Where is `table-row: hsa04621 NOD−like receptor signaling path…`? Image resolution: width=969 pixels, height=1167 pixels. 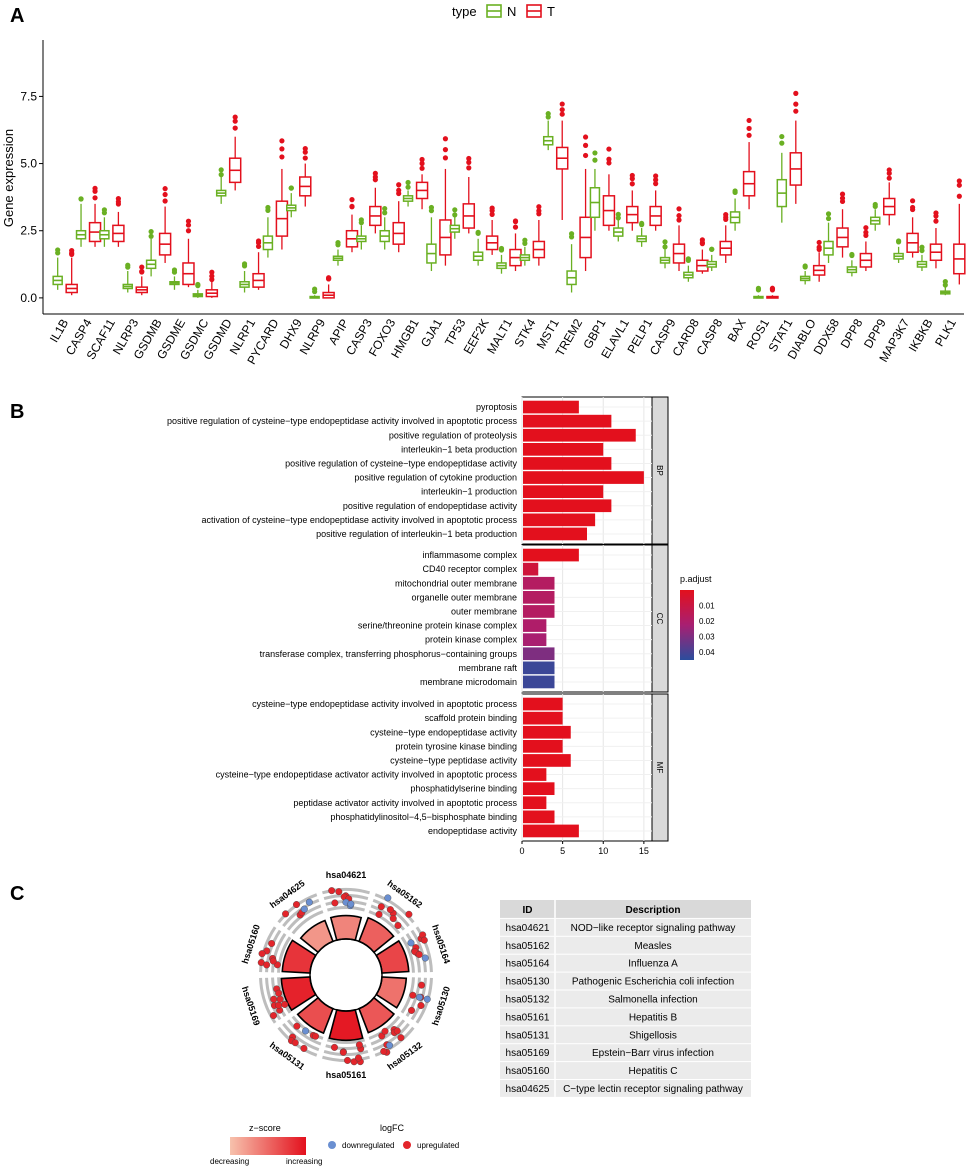 table-row: hsa04621 NOD−like receptor signaling path… is located at coordinates (625, 927).